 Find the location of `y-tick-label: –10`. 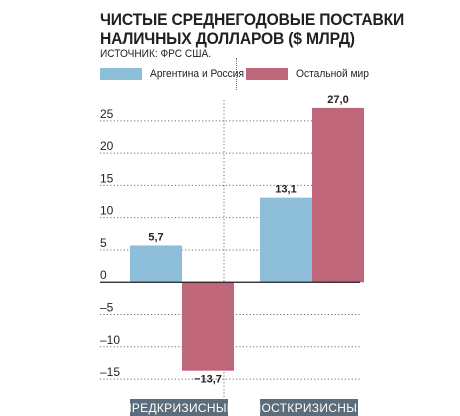

y-tick-label: –10 is located at coordinates (110, 340).